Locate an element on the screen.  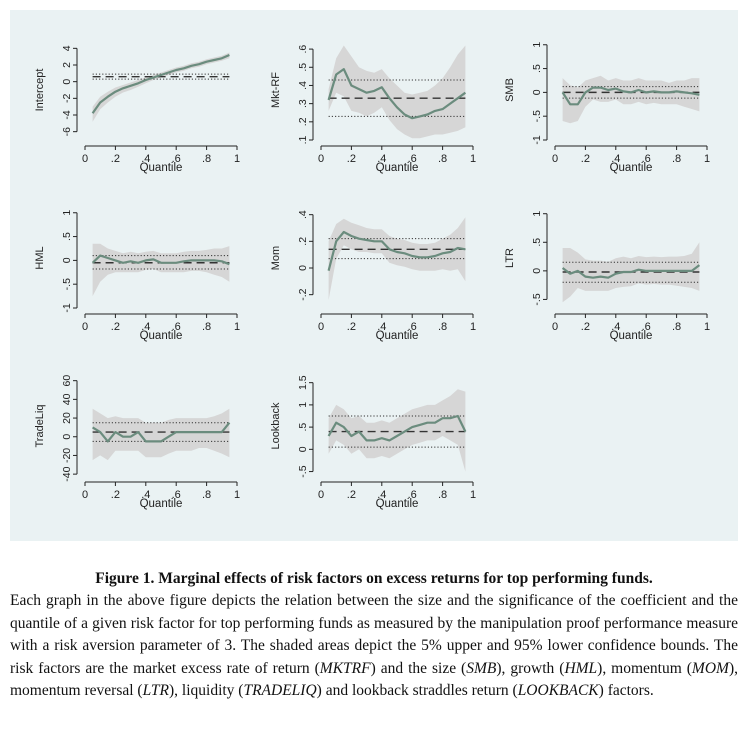
caption-seg-4: ), momentum ( is located at coordinates (644, 668).